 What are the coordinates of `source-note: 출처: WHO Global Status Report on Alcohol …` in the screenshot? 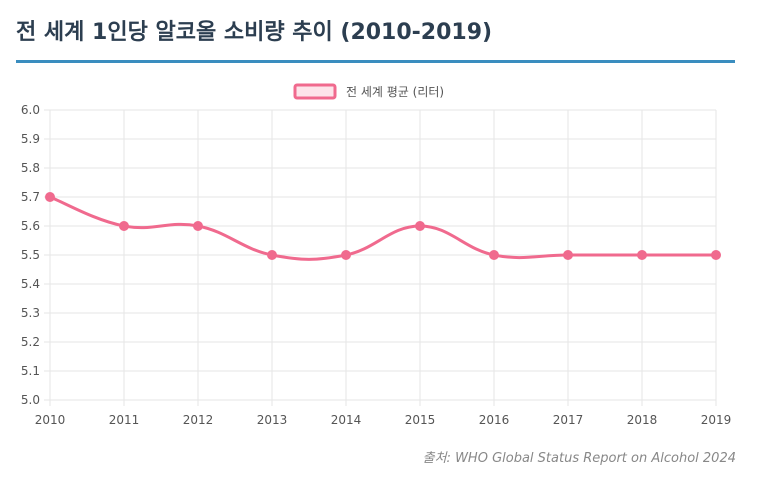 It's located at (579, 458).